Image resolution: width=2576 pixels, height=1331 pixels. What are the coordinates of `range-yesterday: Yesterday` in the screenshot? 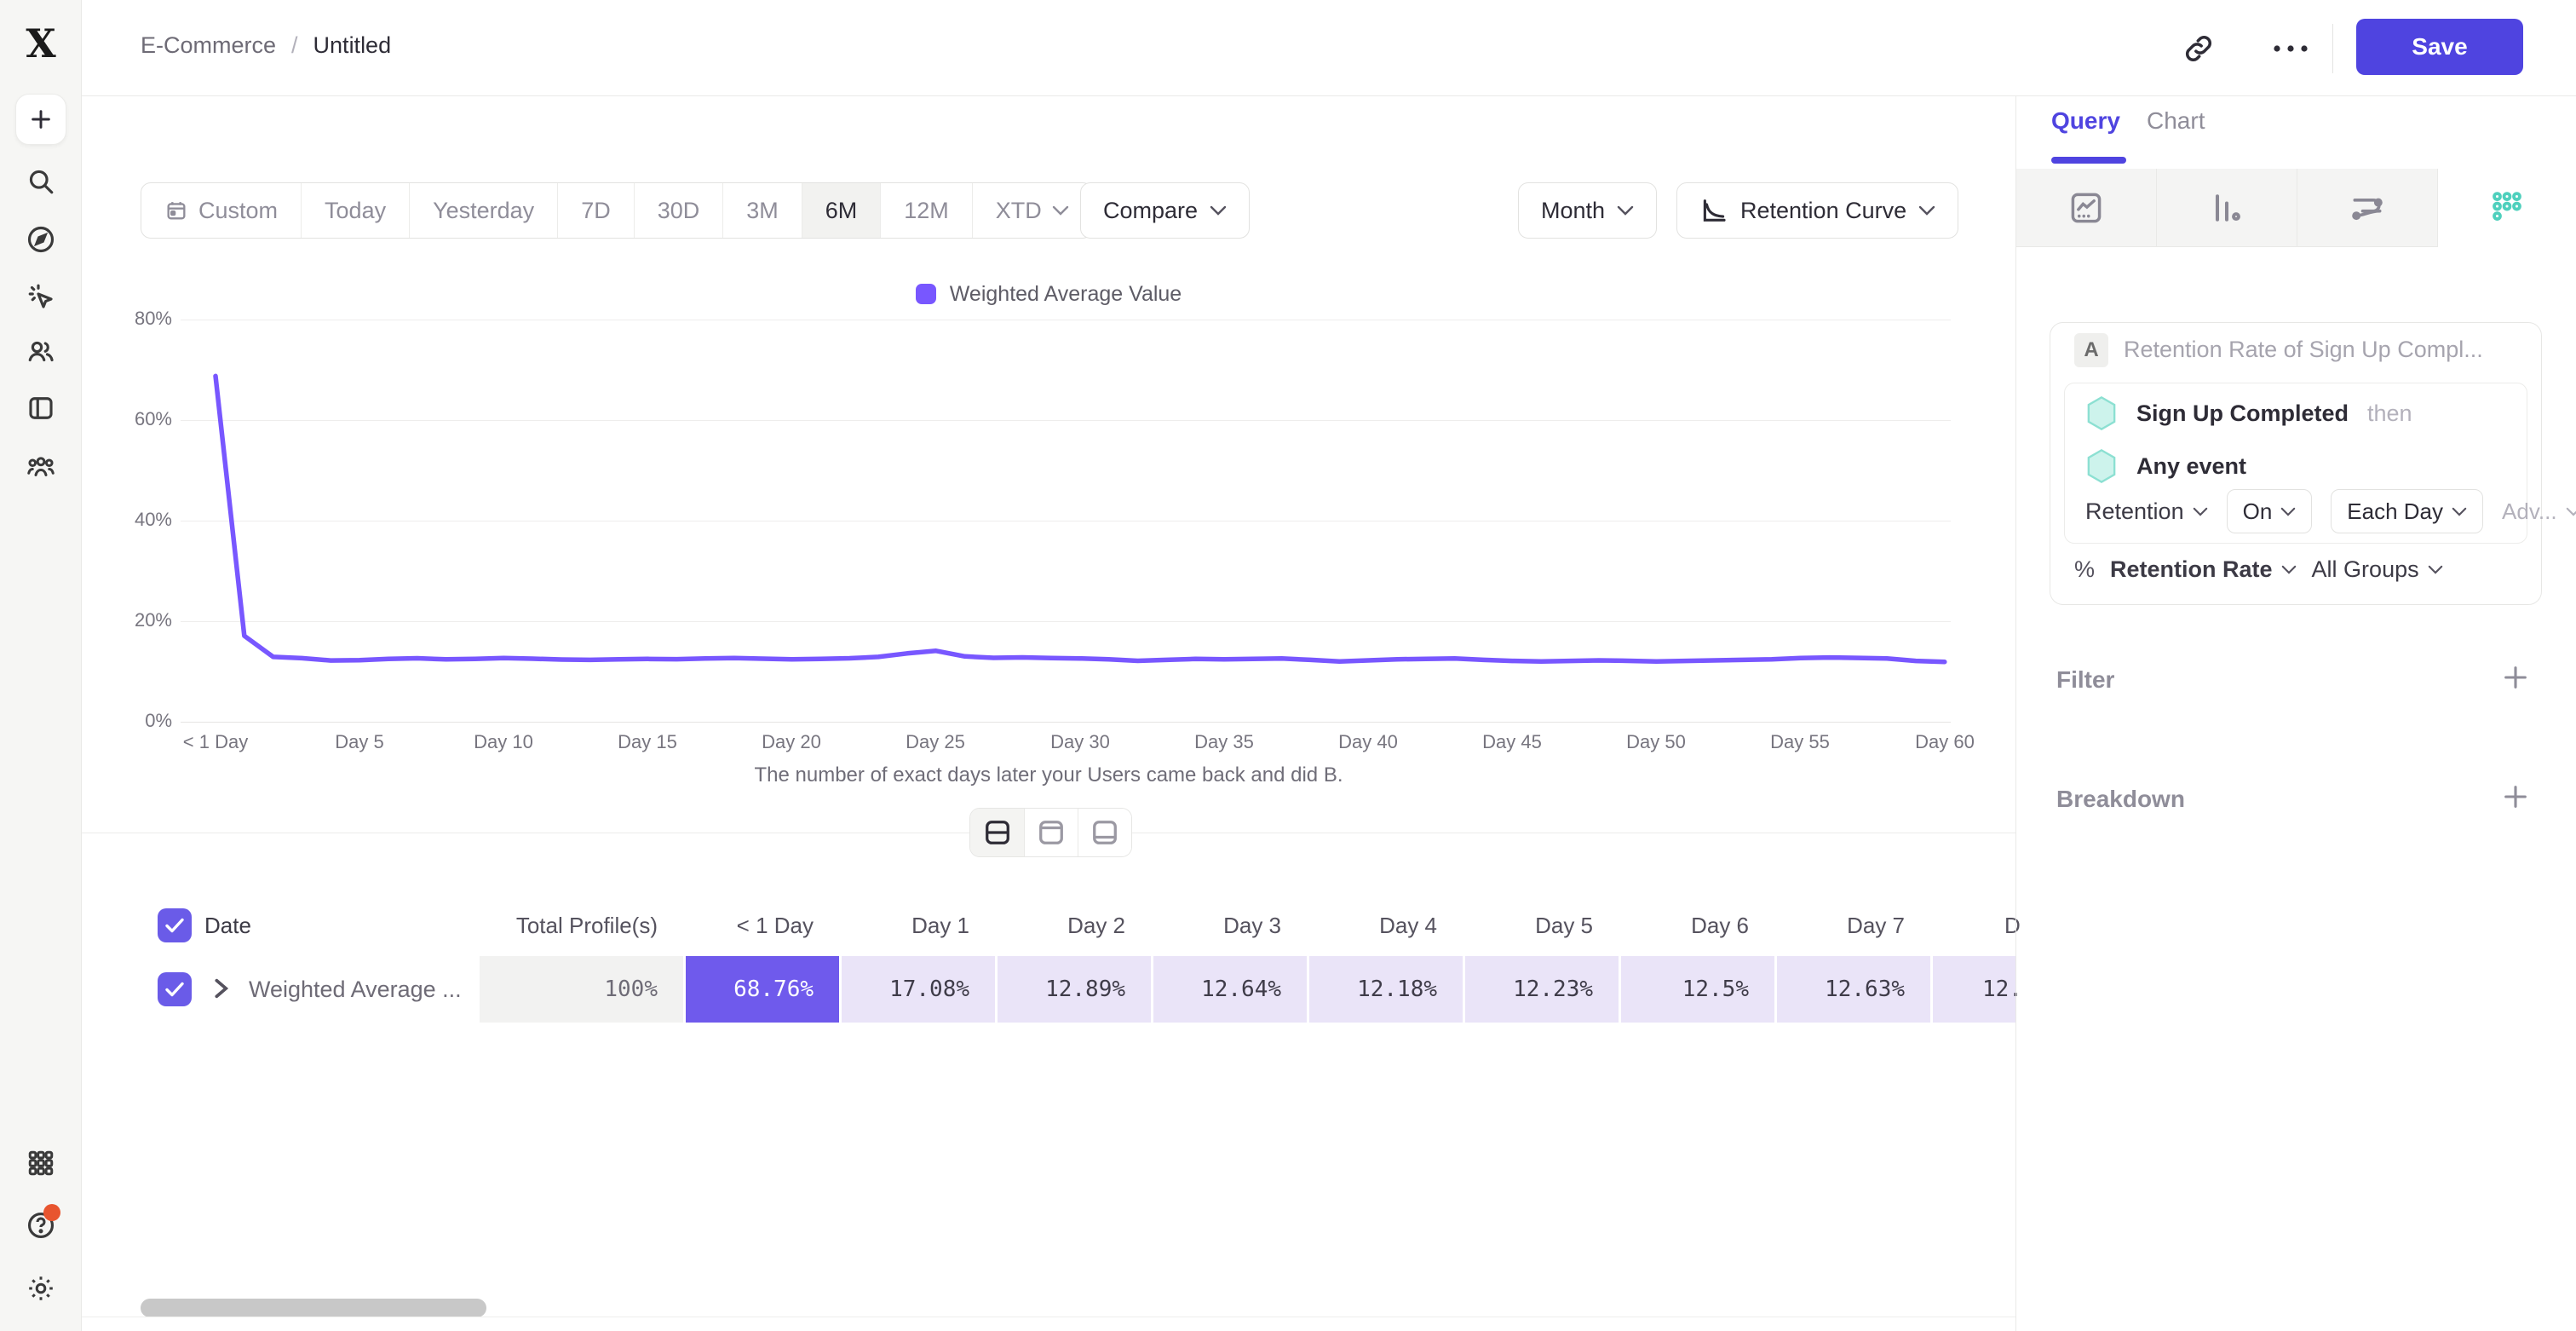 It's located at (483, 210).